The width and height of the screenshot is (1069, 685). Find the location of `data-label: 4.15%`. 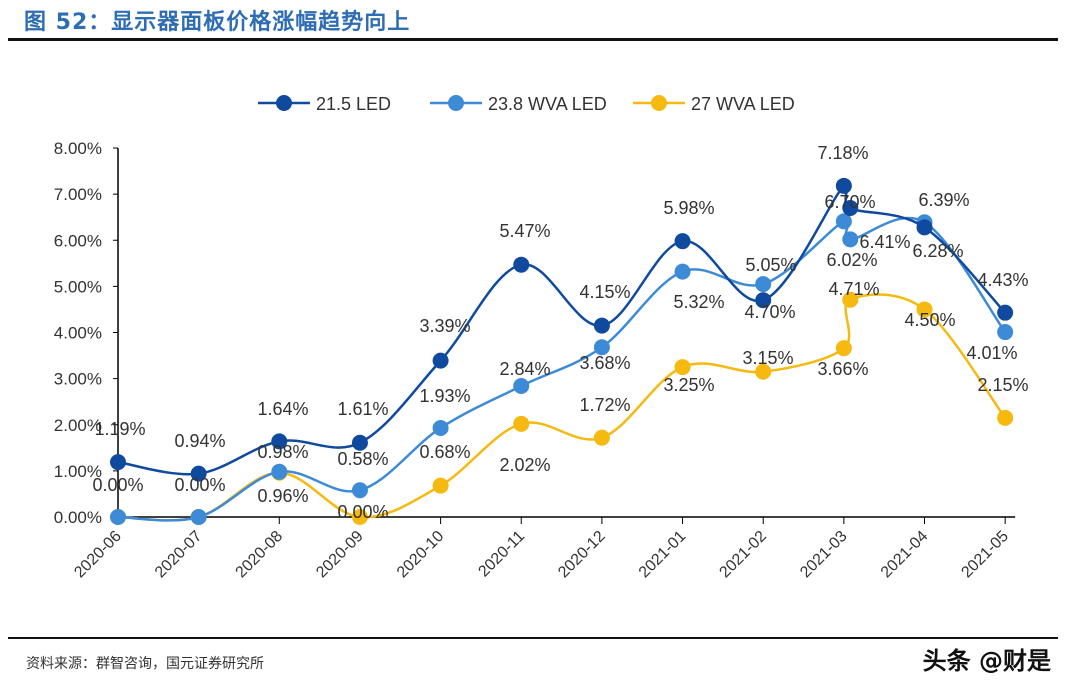

data-label: 4.15% is located at coordinates (604, 292).